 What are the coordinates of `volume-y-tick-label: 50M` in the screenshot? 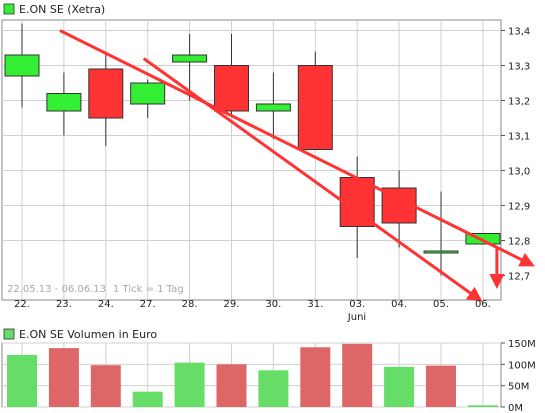 It's located at (518, 387).